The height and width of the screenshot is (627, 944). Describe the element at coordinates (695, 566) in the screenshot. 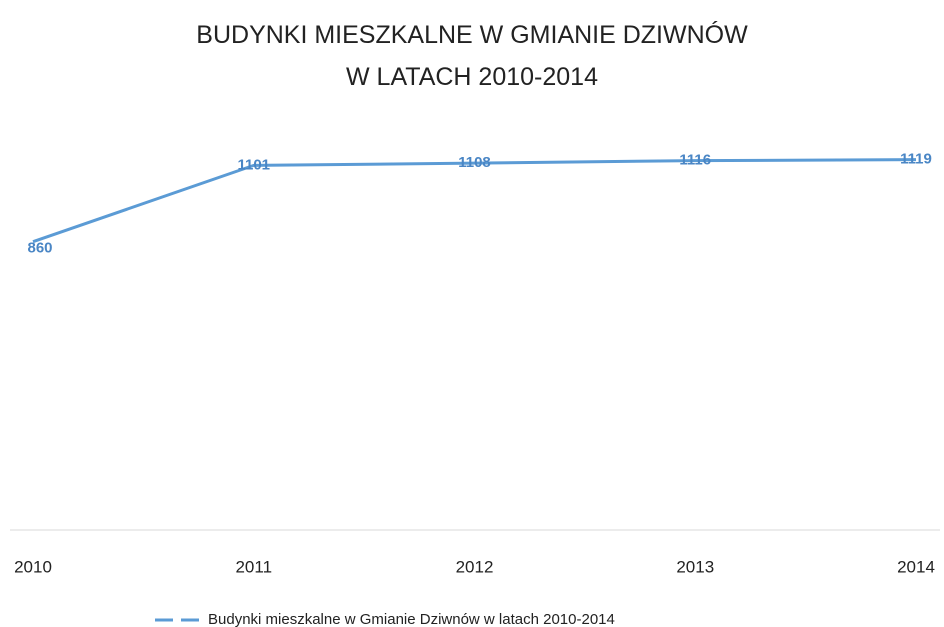

I see `x-tick-label: 2013` at that location.